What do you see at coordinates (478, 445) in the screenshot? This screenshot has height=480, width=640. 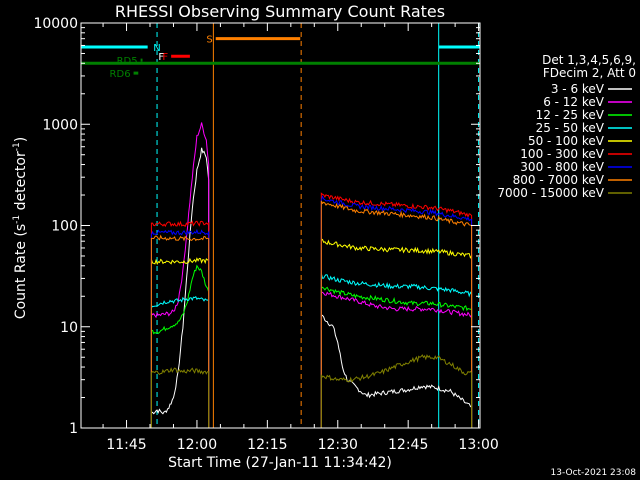 I see `x-tick-label-5: 13:00` at bounding box center [478, 445].